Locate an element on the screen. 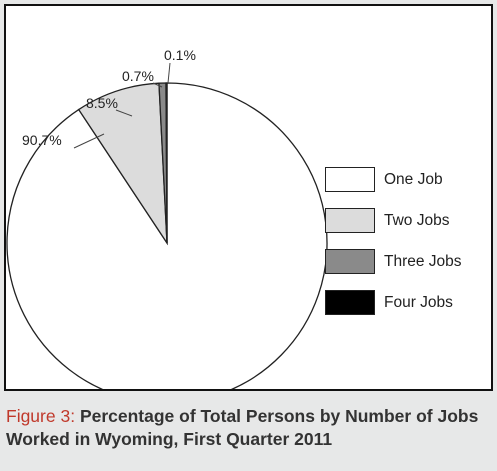 The width and height of the screenshot is (497, 471). legend-item-three-jobs: Three Jobs is located at coordinates (393, 261).